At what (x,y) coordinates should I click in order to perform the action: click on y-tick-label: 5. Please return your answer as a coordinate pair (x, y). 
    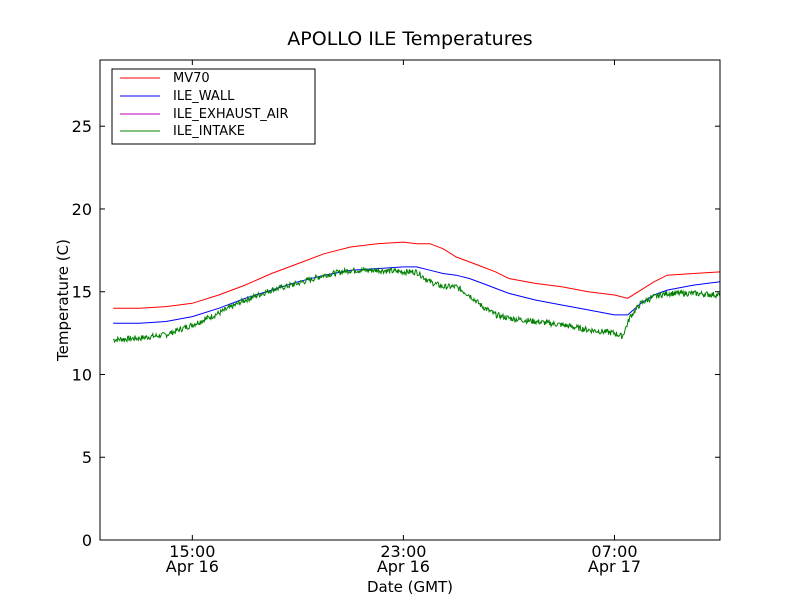
    Looking at the image, I should click on (87, 457).